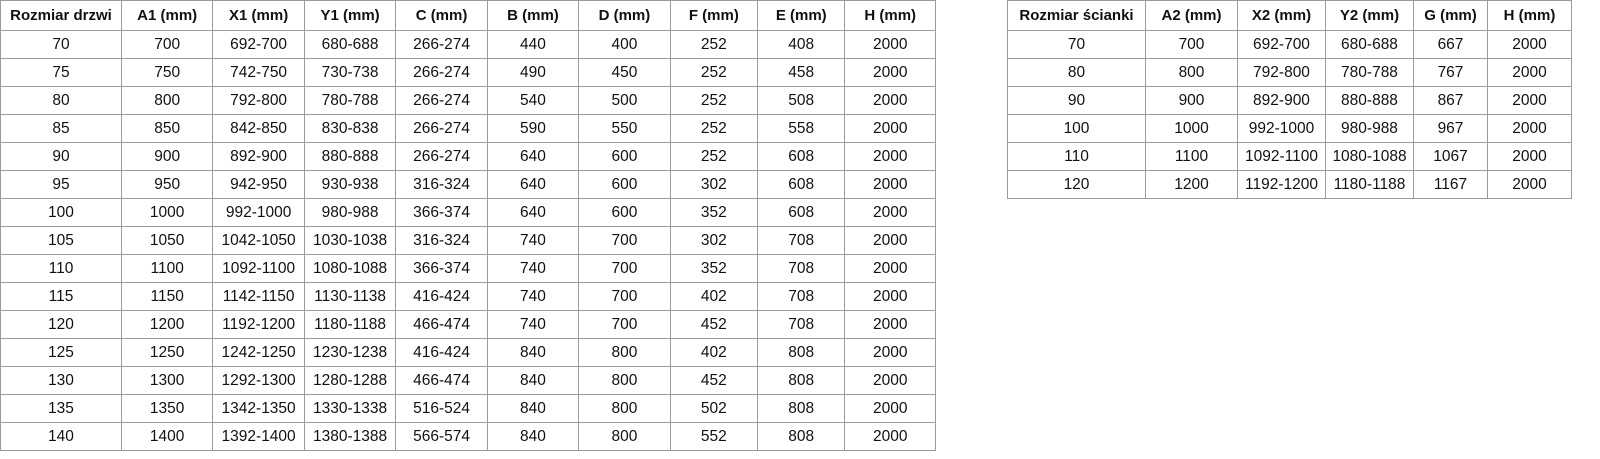 The height and width of the screenshot is (459, 1600). What do you see at coordinates (441, 324) in the screenshot?
I see `cell: 466-474` at bounding box center [441, 324].